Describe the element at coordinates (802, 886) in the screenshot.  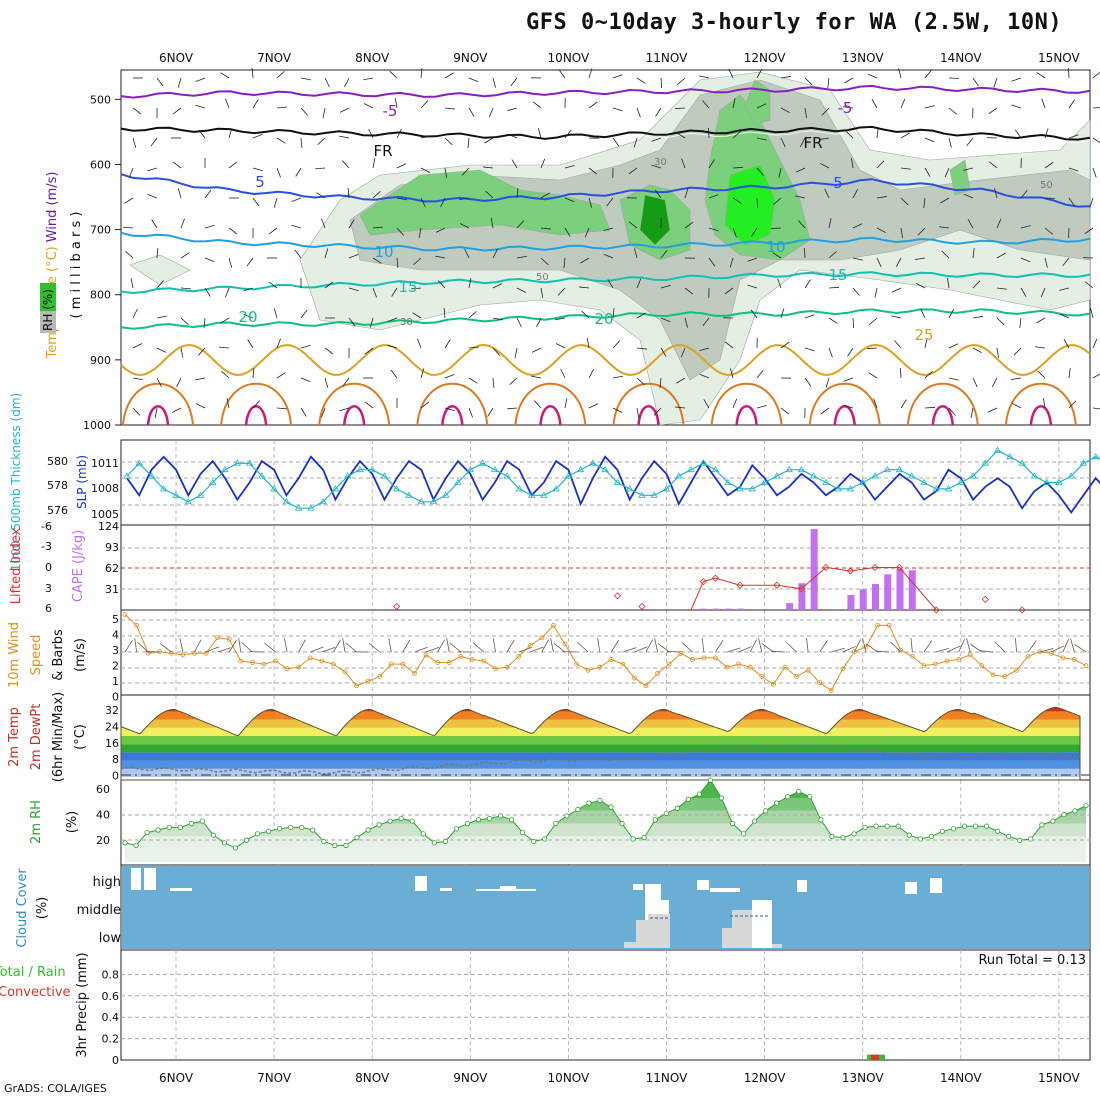
I see `cloud-bar` at that location.